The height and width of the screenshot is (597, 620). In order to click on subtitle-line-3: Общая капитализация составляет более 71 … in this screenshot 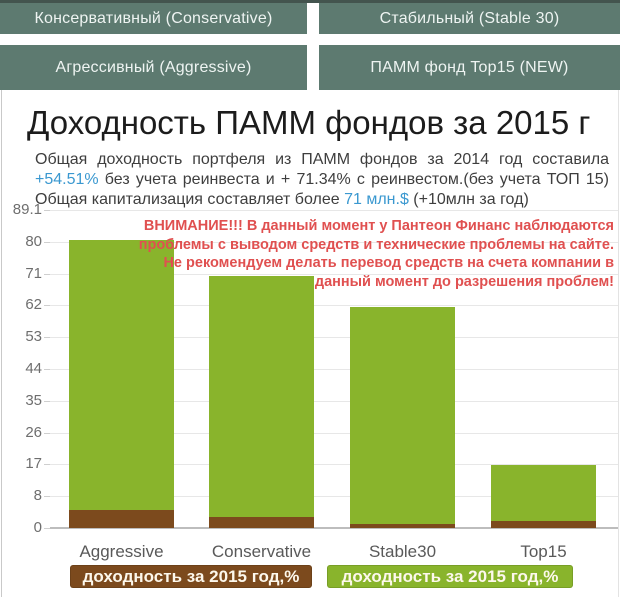, I will do `click(322, 200)`.